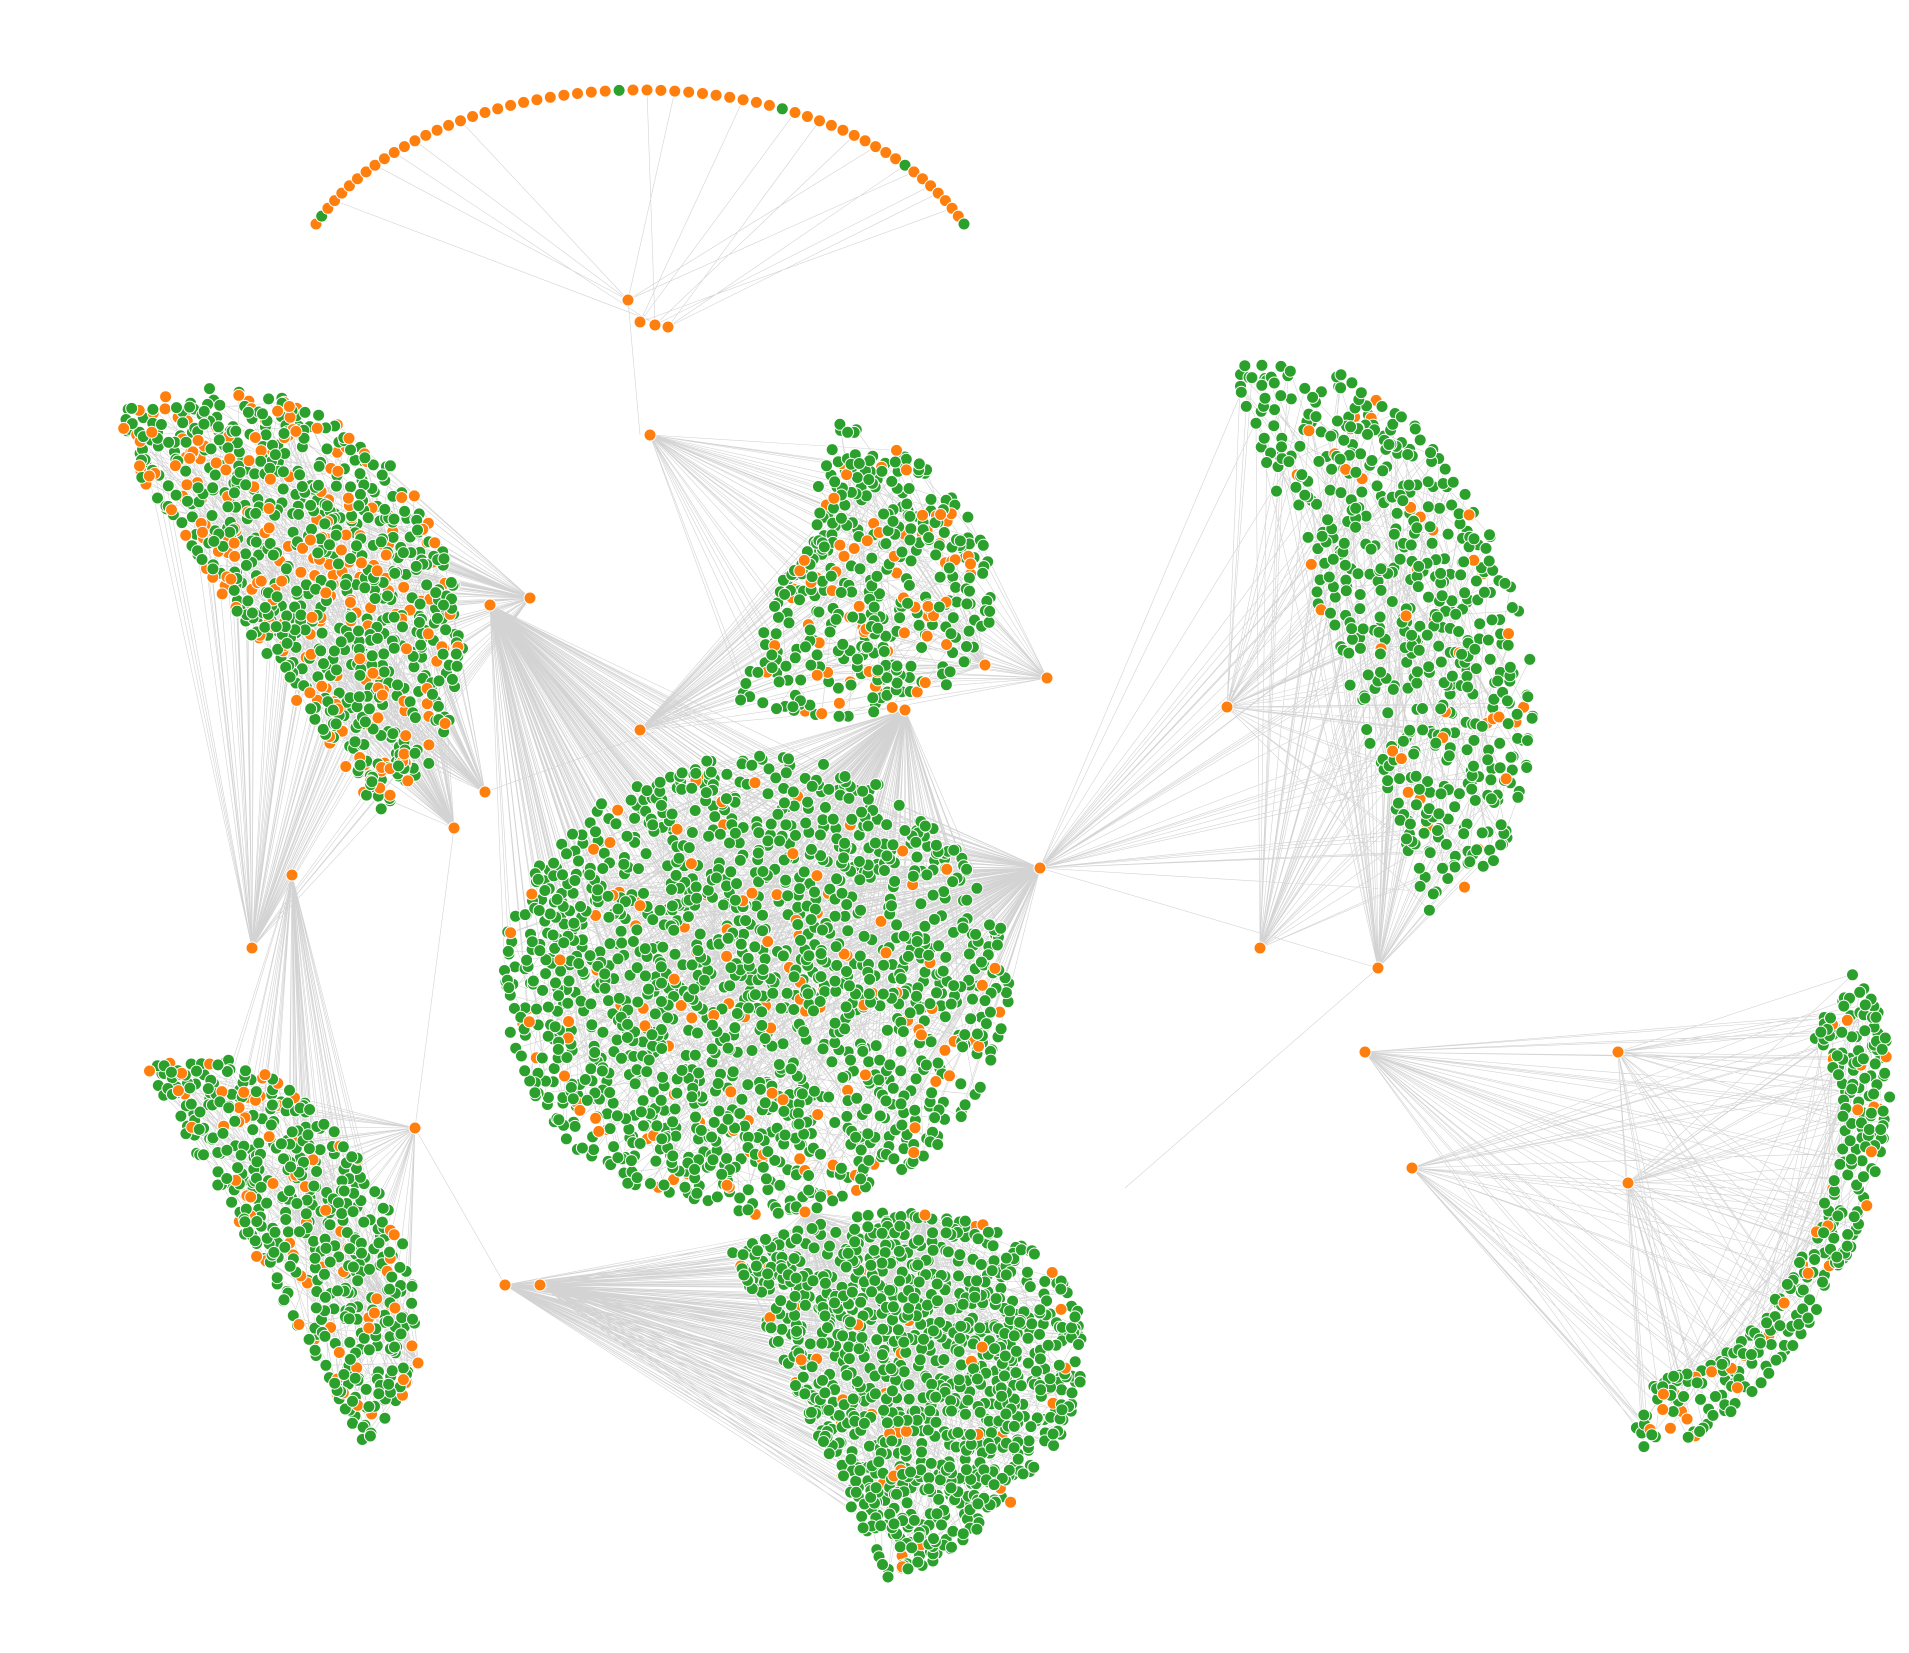 The image size is (1909, 1653). I want to click on hub-node, so click(292, 875).